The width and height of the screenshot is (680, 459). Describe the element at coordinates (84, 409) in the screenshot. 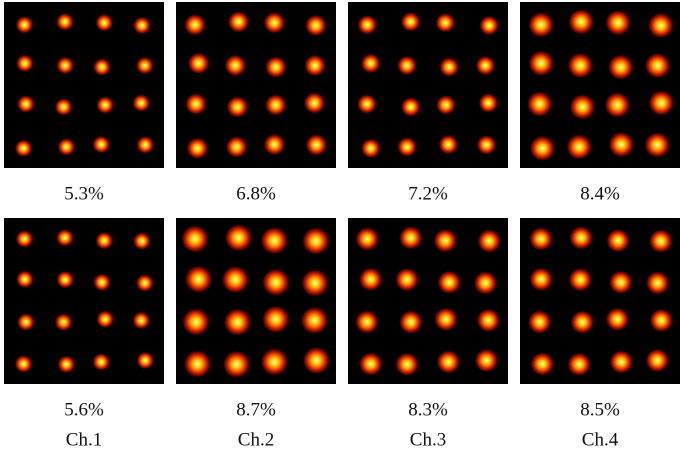

I see `evm-label: 5.6%` at that location.